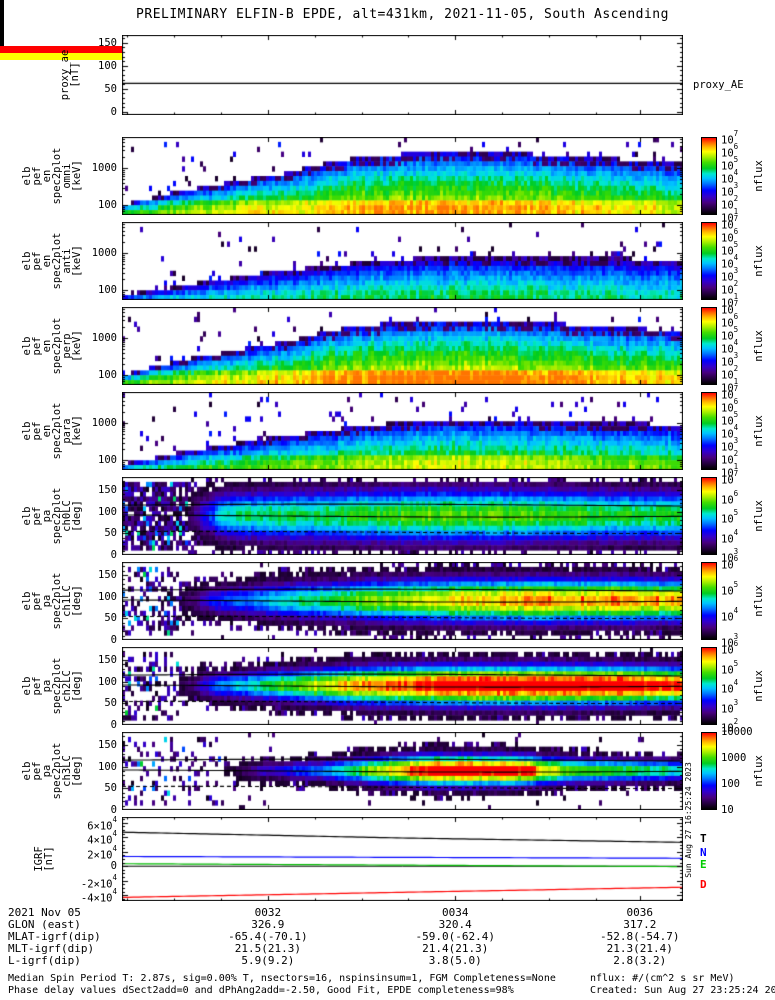  Describe the element at coordinates (730, 216) in the screenshot. I see `colorbar-label-elb_pef_en_spec2plot_omni-1: 10¹` at that location.